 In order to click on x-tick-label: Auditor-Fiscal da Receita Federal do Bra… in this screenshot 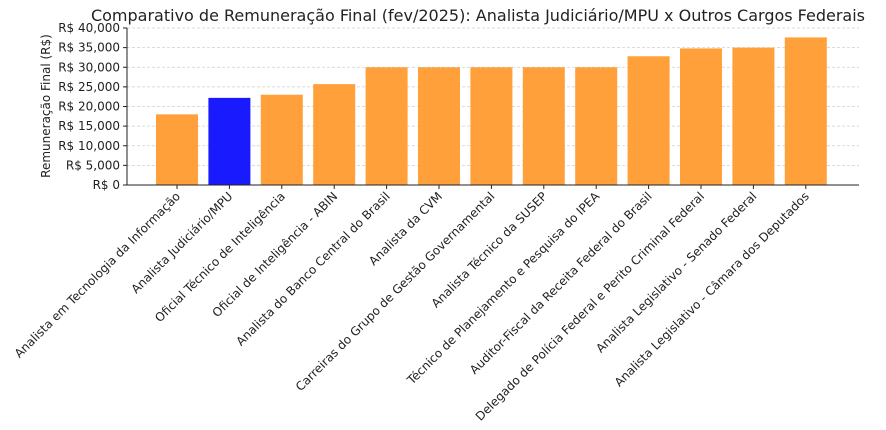, I will do `click(561, 283)`.